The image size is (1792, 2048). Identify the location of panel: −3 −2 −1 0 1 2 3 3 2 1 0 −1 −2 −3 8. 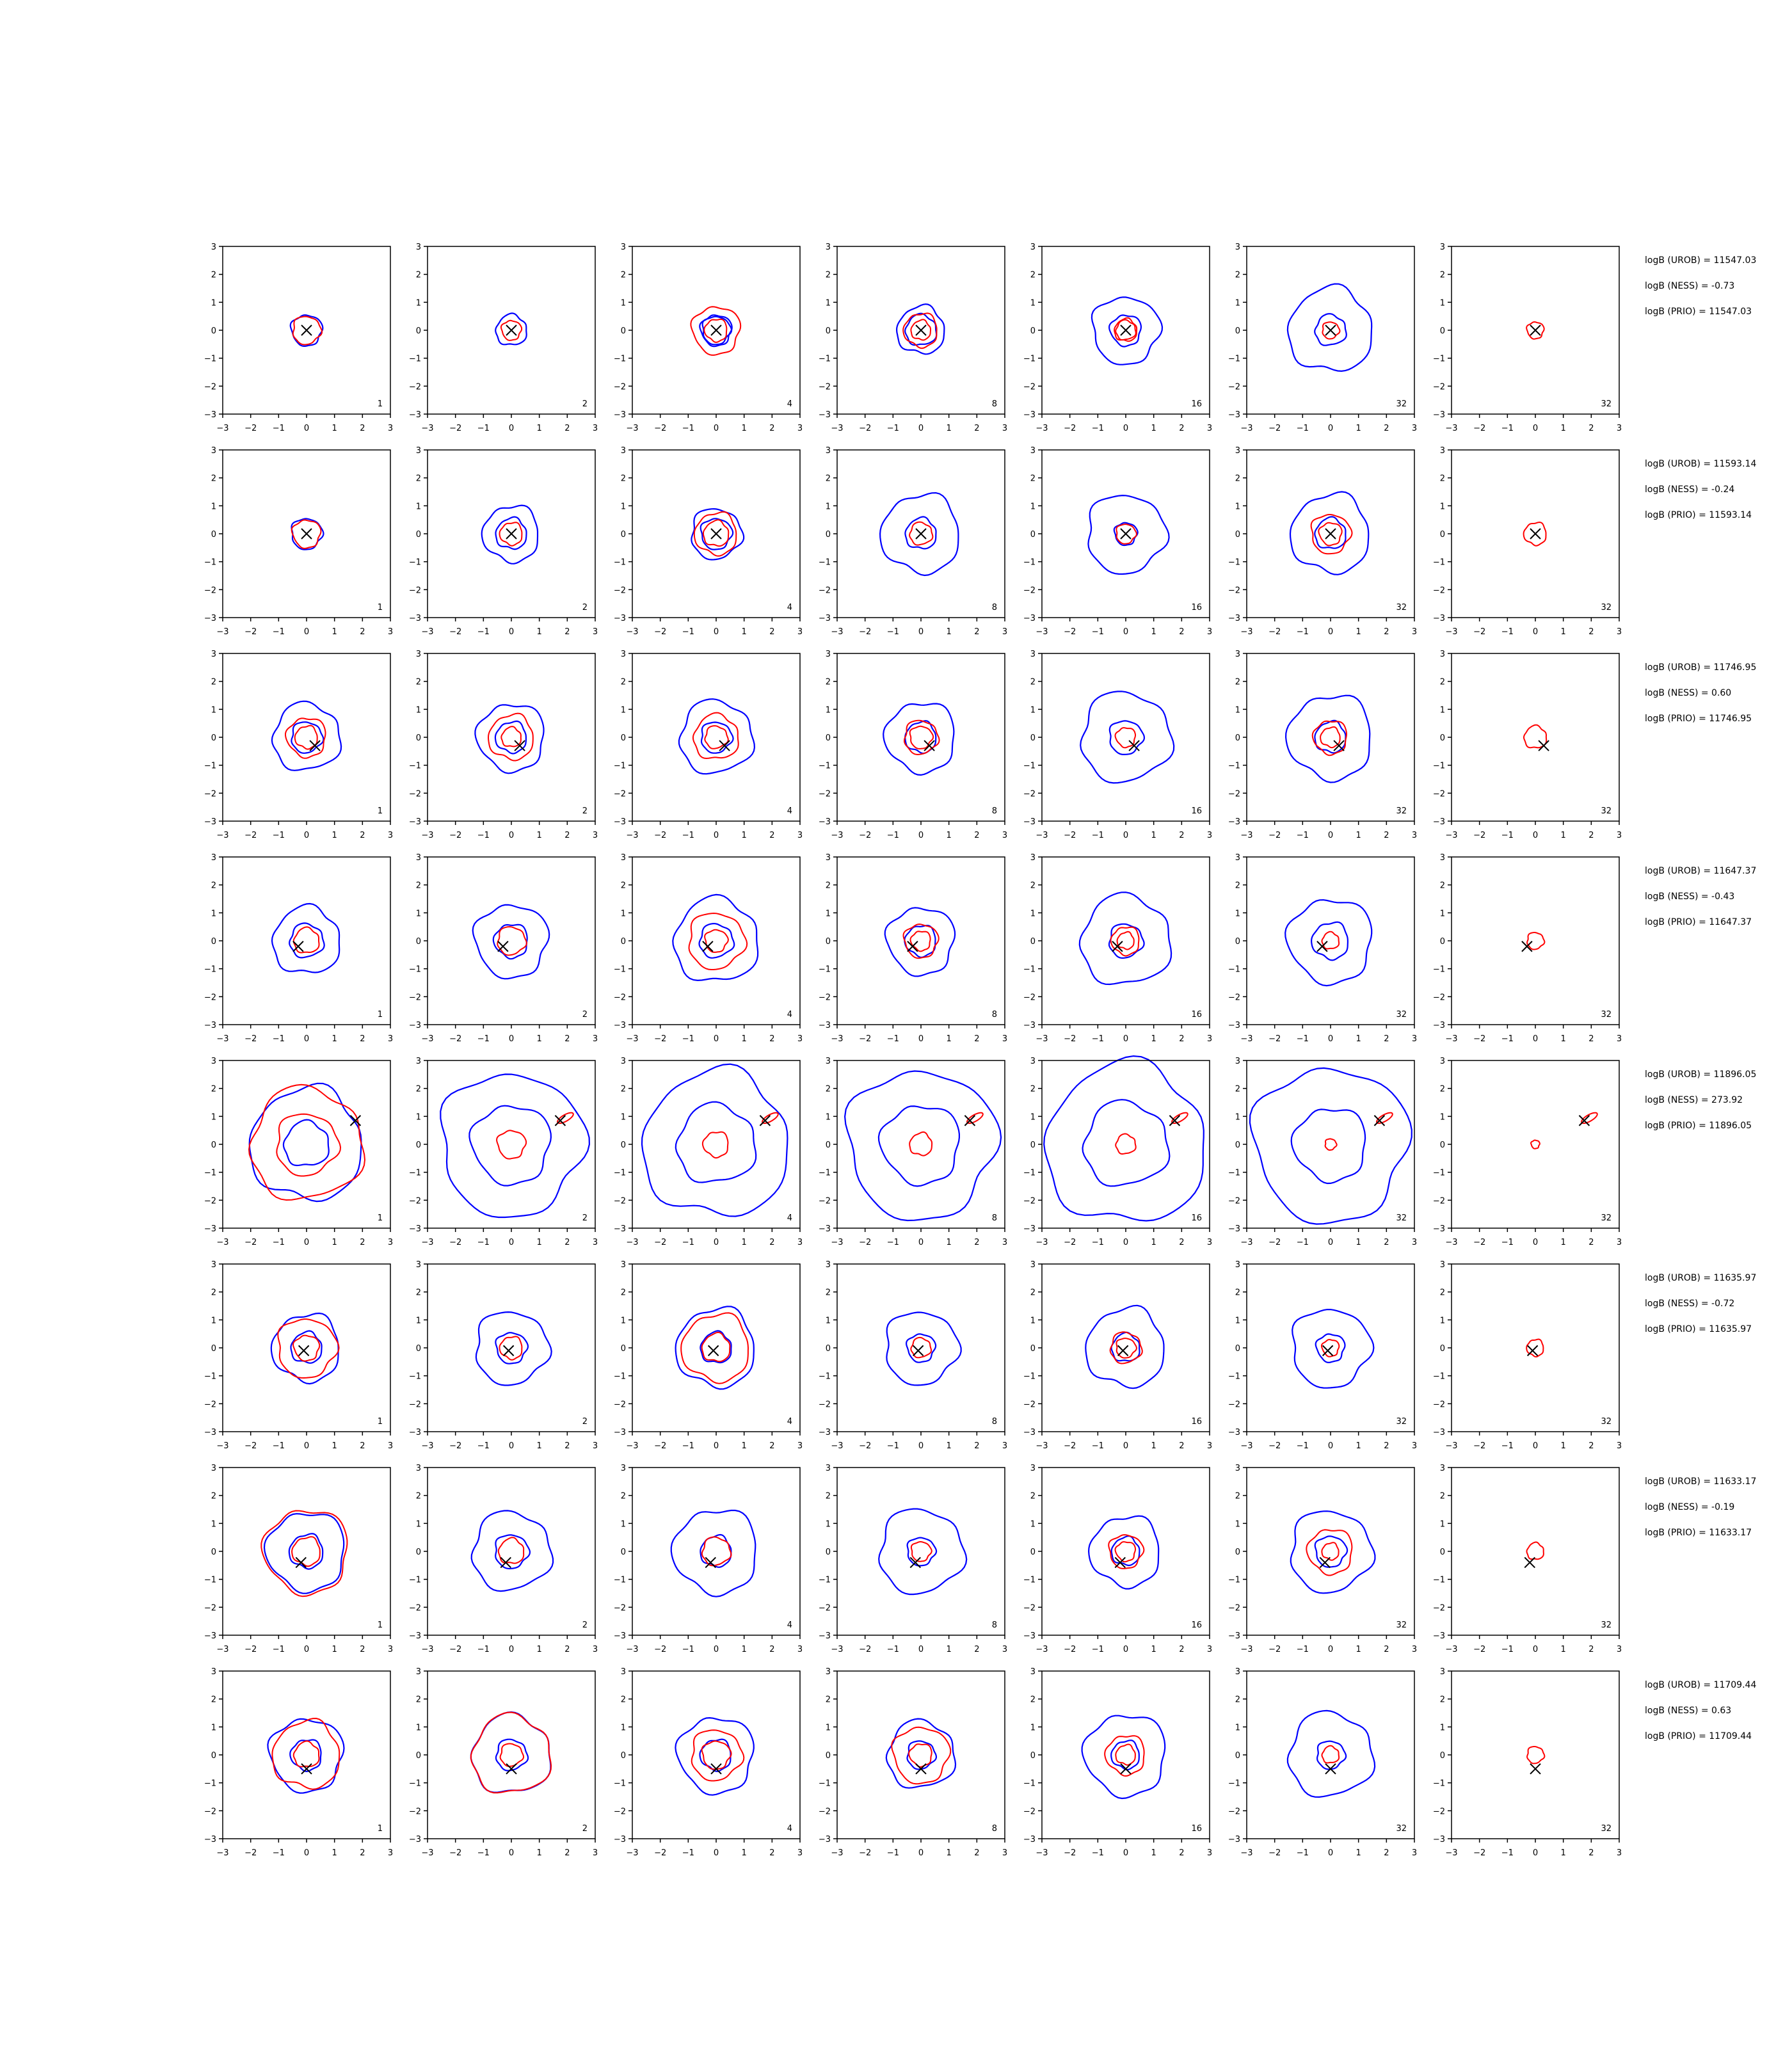
(913, 1559).